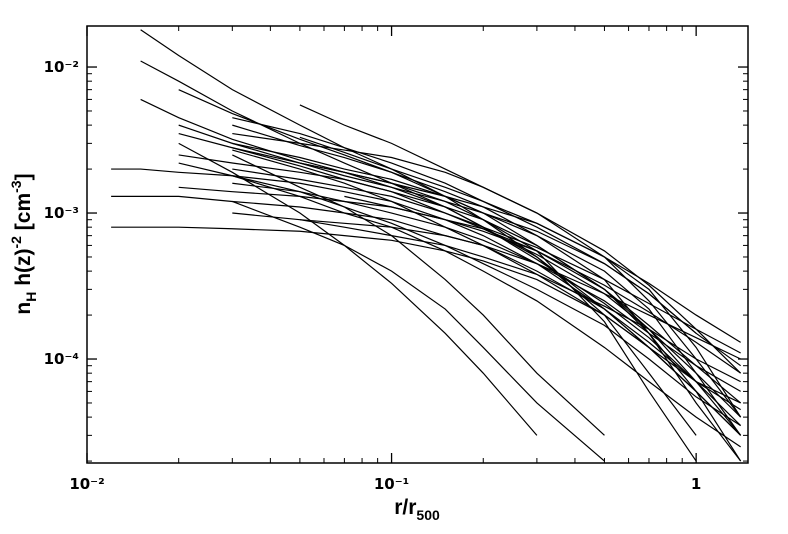 The image size is (788, 534). What do you see at coordinates (16, 186) in the screenshot?
I see `axis-label-part: -3` at bounding box center [16, 186].